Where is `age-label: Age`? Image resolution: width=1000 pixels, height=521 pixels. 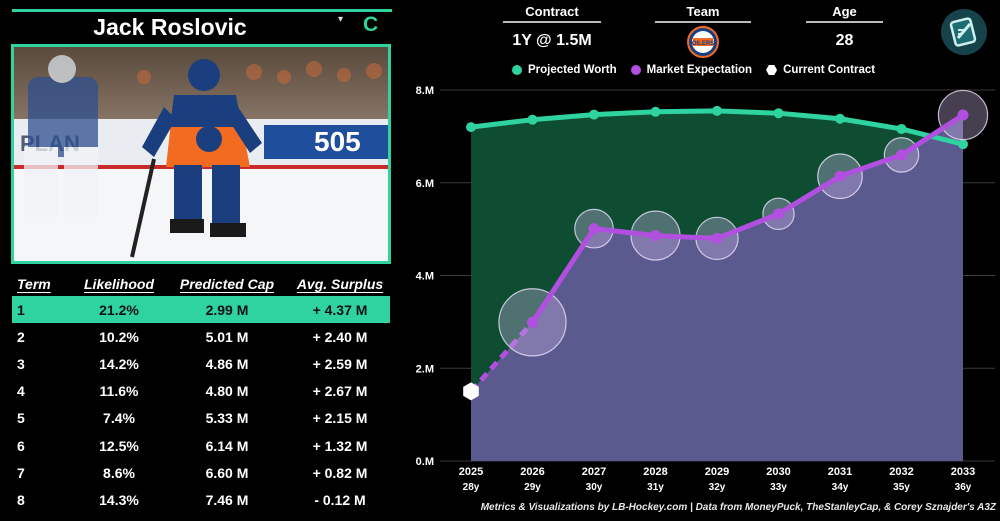
age-label: Age is located at coordinates (844, 13).